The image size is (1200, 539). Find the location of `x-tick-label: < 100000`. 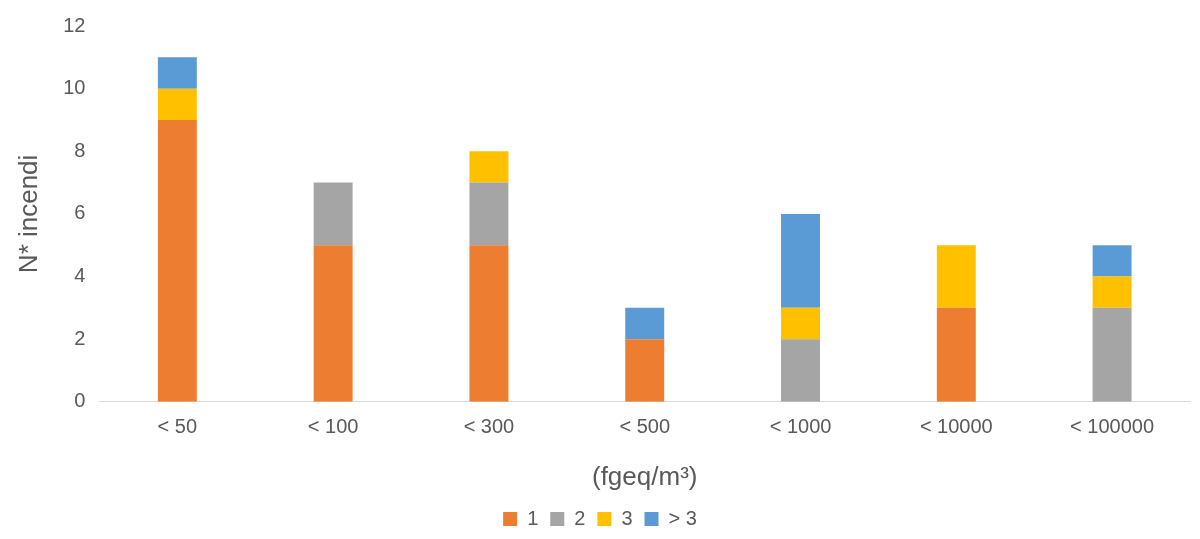

x-tick-label: < 100000 is located at coordinates (1112, 426).